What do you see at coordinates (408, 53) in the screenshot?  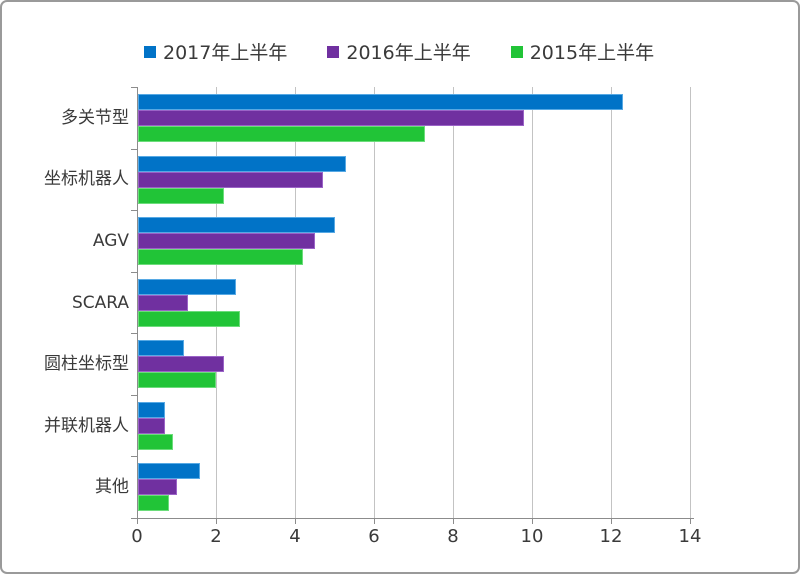 I see `legend-label: 2016年上半年` at bounding box center [408, 53].